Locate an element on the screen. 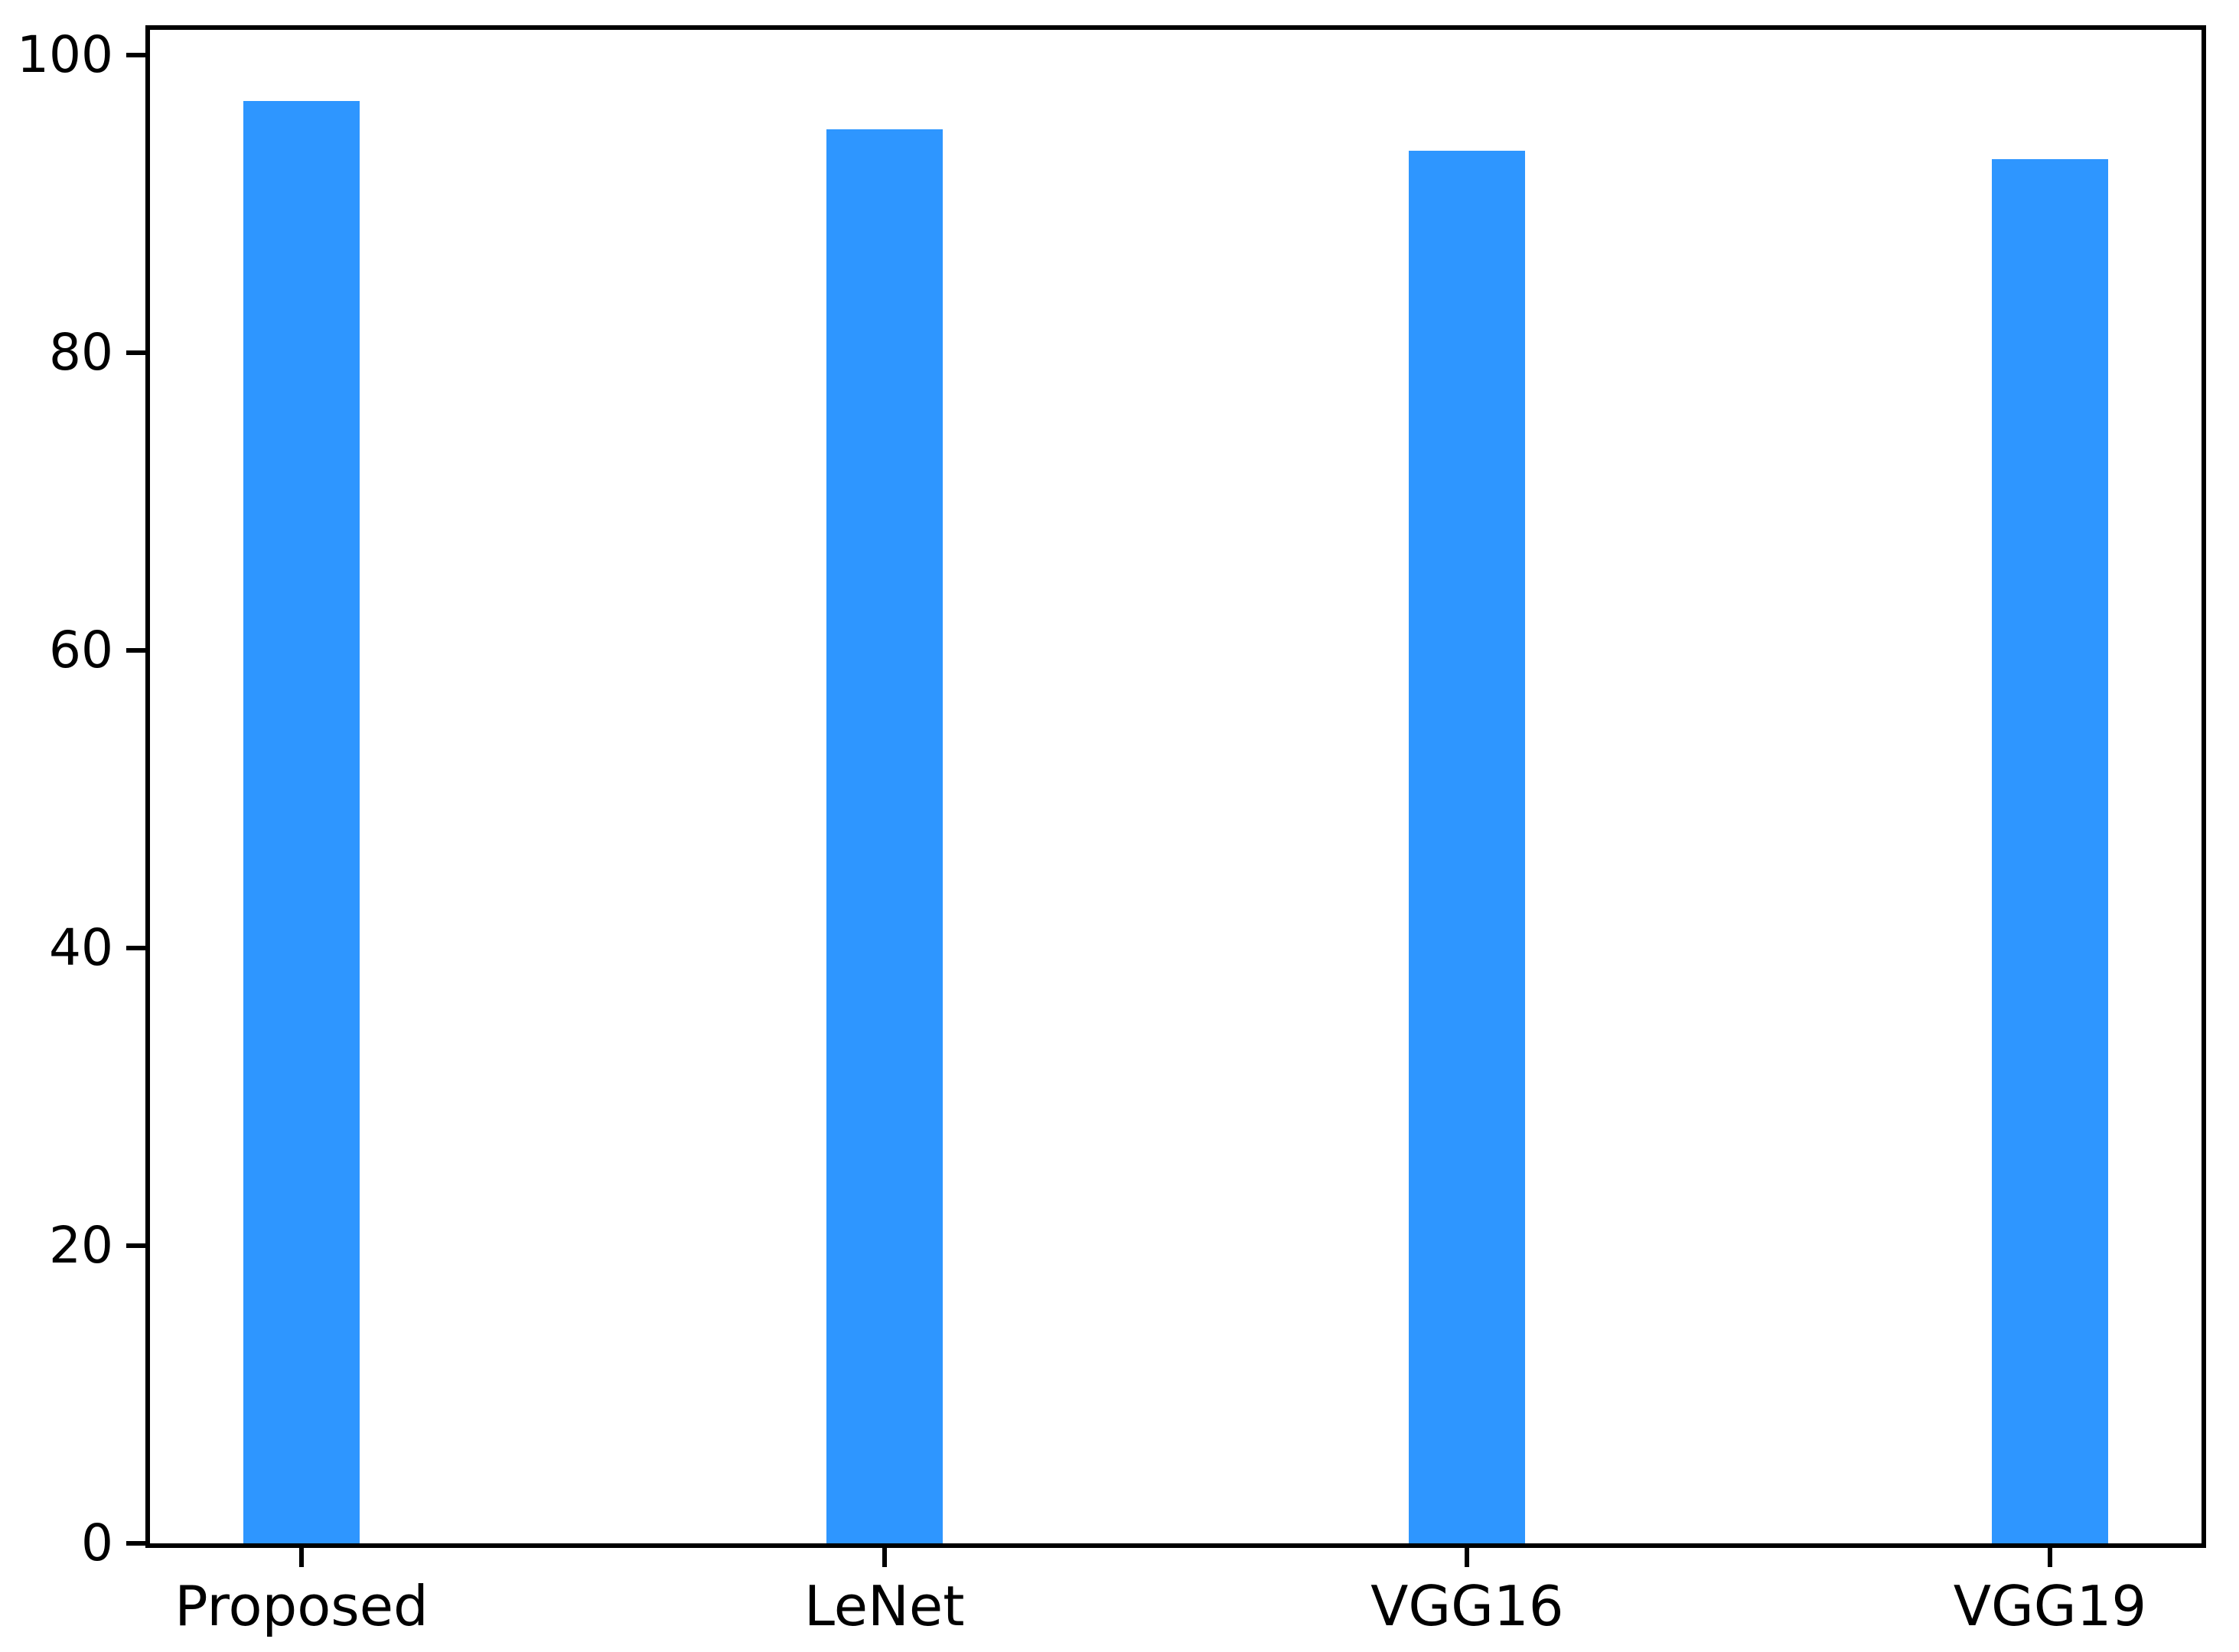  x-tick-mark-vgg19 is located at coordinates (2049, 1558).